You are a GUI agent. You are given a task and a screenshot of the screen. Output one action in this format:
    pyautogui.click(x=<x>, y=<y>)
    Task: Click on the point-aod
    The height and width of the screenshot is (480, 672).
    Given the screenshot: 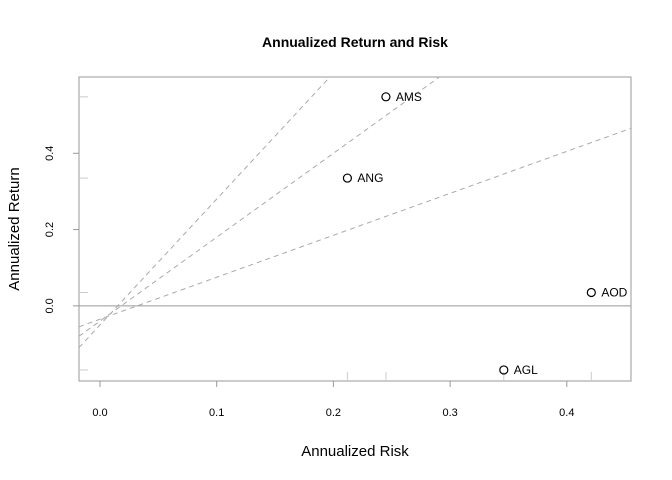 What is the action you would take?
    pyautogui.click(x=591, y=292)
    